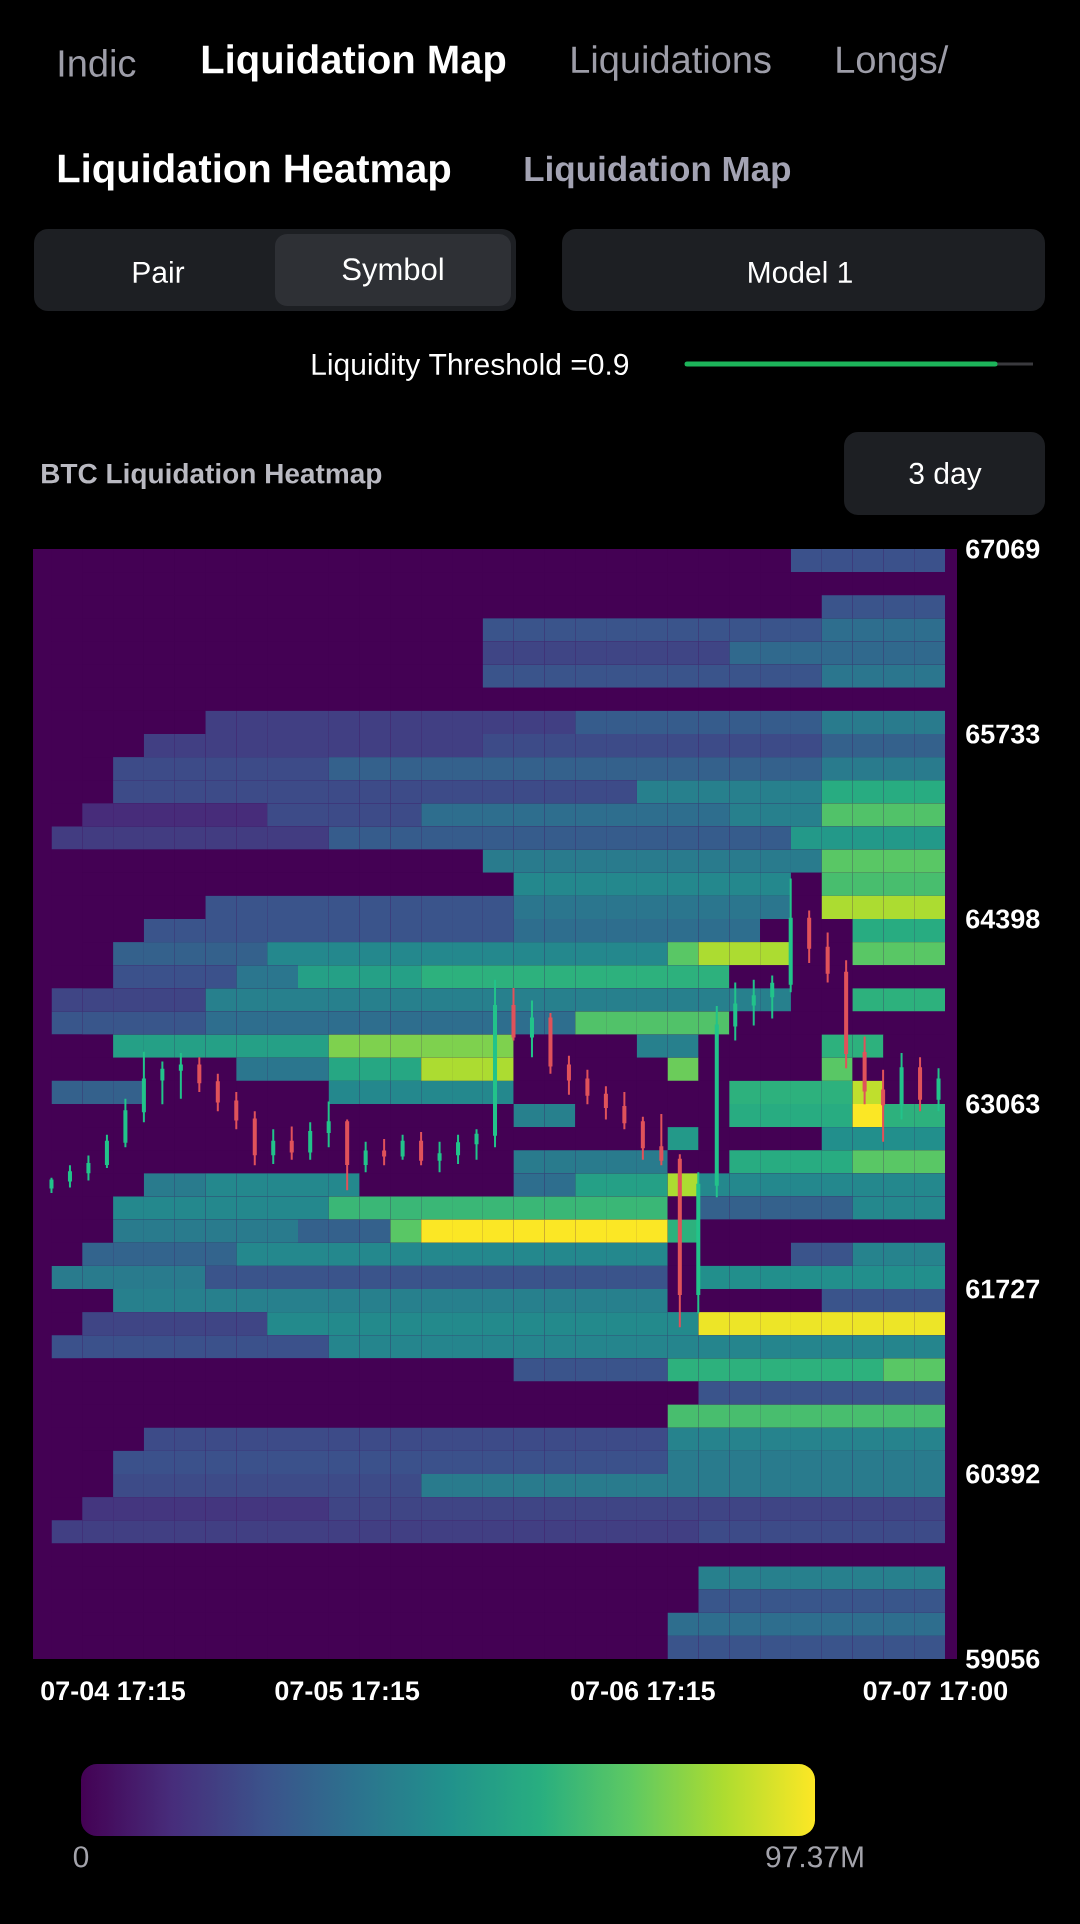  What do you see at coordinates (470, 367) in the screenshot?
I see `text: Liquidity Threshold =0.9` at bounding box center [470, 367].